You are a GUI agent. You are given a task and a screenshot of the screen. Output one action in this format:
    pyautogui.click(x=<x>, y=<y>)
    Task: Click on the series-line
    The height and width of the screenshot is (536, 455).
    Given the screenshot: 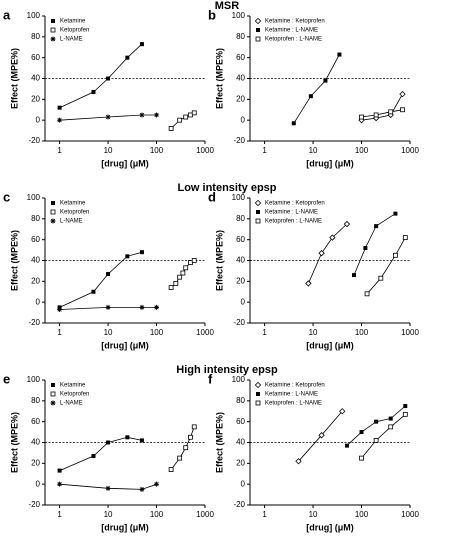 What is the action you would take?
    pyautogui.click(x=386, y=266)
    